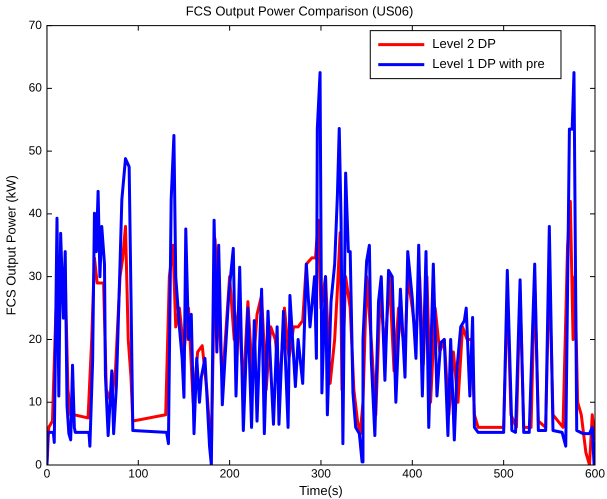  What do you see at coordinates (595, 473) in the screenshot?
I see `x-tick-label: 600` at bounding box center [595, 473].